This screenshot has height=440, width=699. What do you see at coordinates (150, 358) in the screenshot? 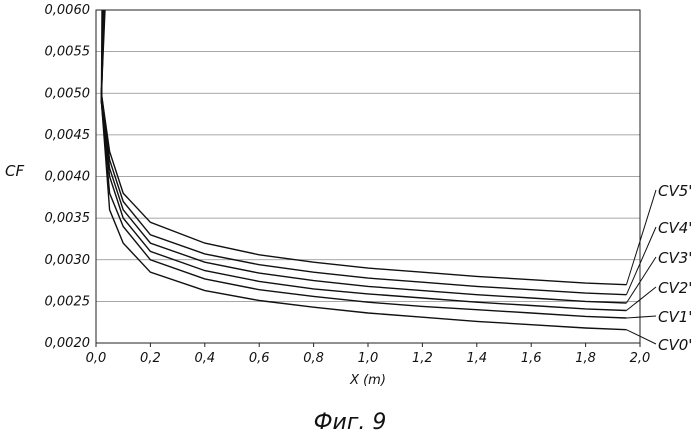
I see `x-tick-label: 0,2` at bounding box center [150, 358].